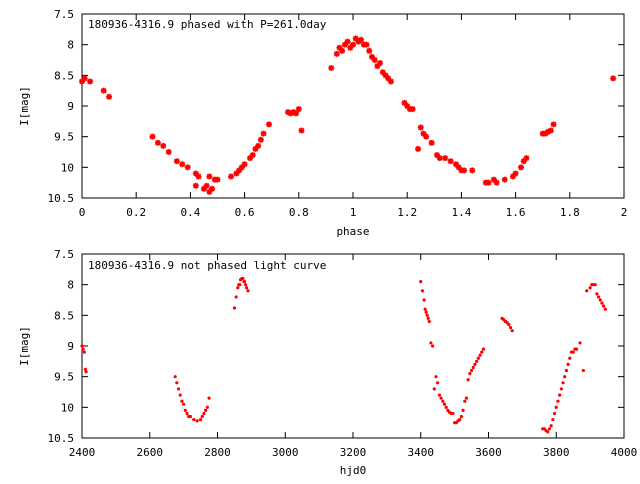 This screenshot has width=640, height=484. What do you see at coordinates (352, 231) in the screenshot?
I see `x-axis-label: phase` at bounding box center [352, 231].